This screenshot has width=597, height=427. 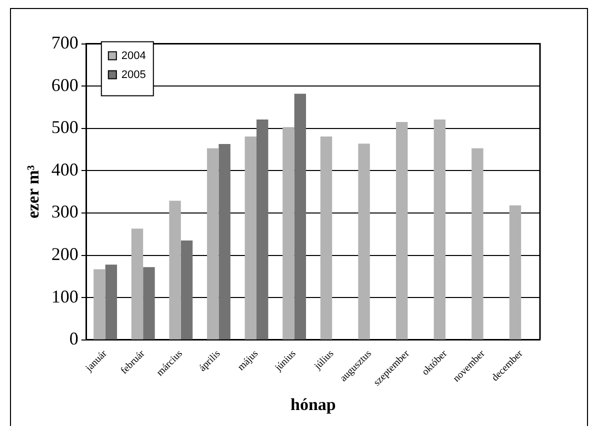 What do you see at coordinates (64, 127) in the screenshot?
I see `y-tick-label: 500` at bounding box center [64, 127].